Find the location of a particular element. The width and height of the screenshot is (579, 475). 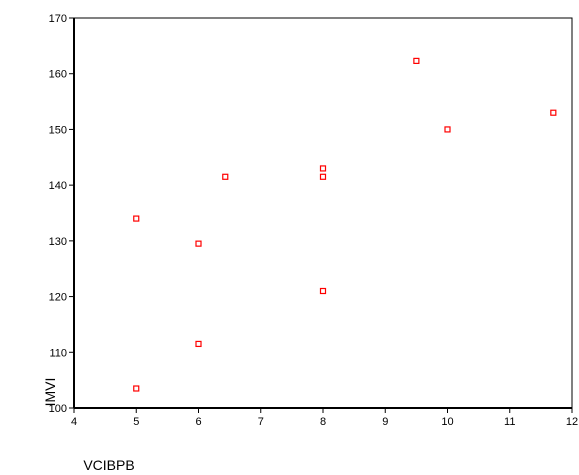

y-axis-label: IMVI is located at coordinates (50, 392).